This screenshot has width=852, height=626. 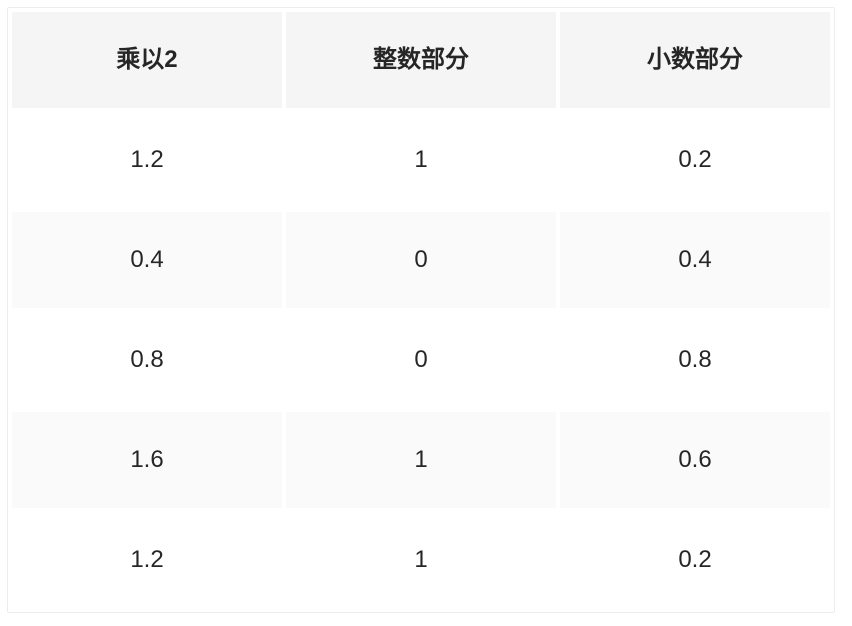 I want to click on table-row: 0.4 0 0.4, so click(x=421, y=260).